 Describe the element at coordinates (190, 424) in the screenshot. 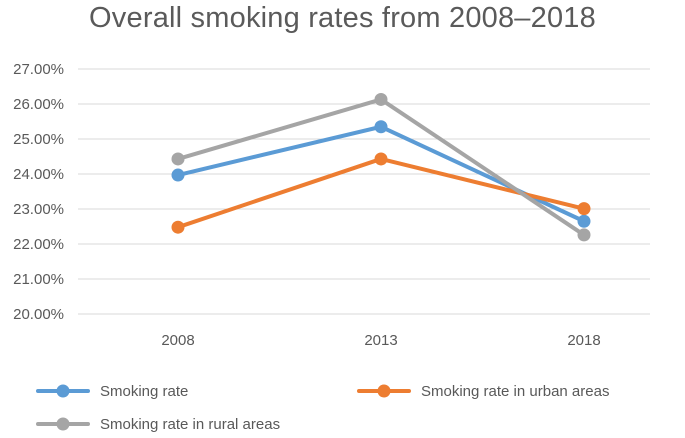

I see `legend-label-3: Smoking rate in rural areas` at that location.